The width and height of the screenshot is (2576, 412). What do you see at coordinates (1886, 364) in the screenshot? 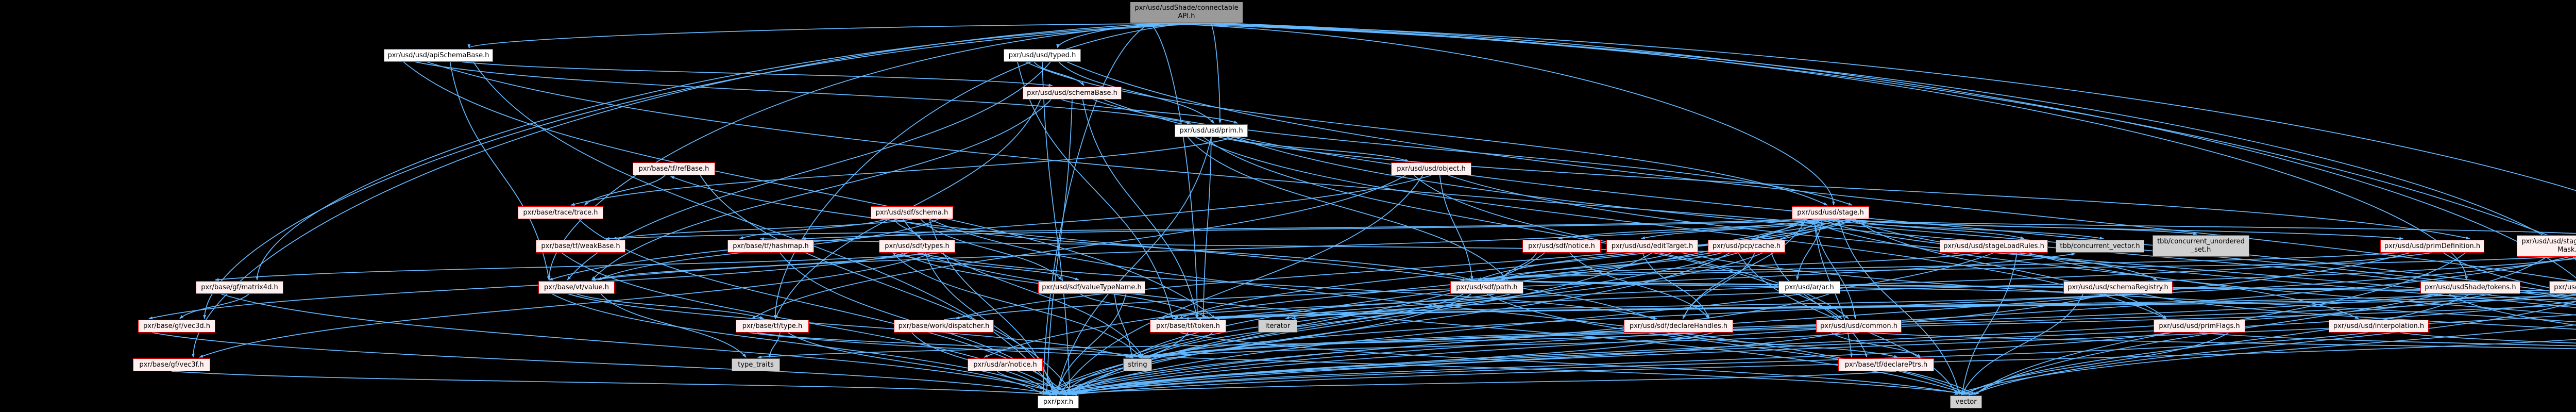
I see `node-declarePtrs: pxr/base/tf/declarePtrs.h` at bounding box center [1886, 364].